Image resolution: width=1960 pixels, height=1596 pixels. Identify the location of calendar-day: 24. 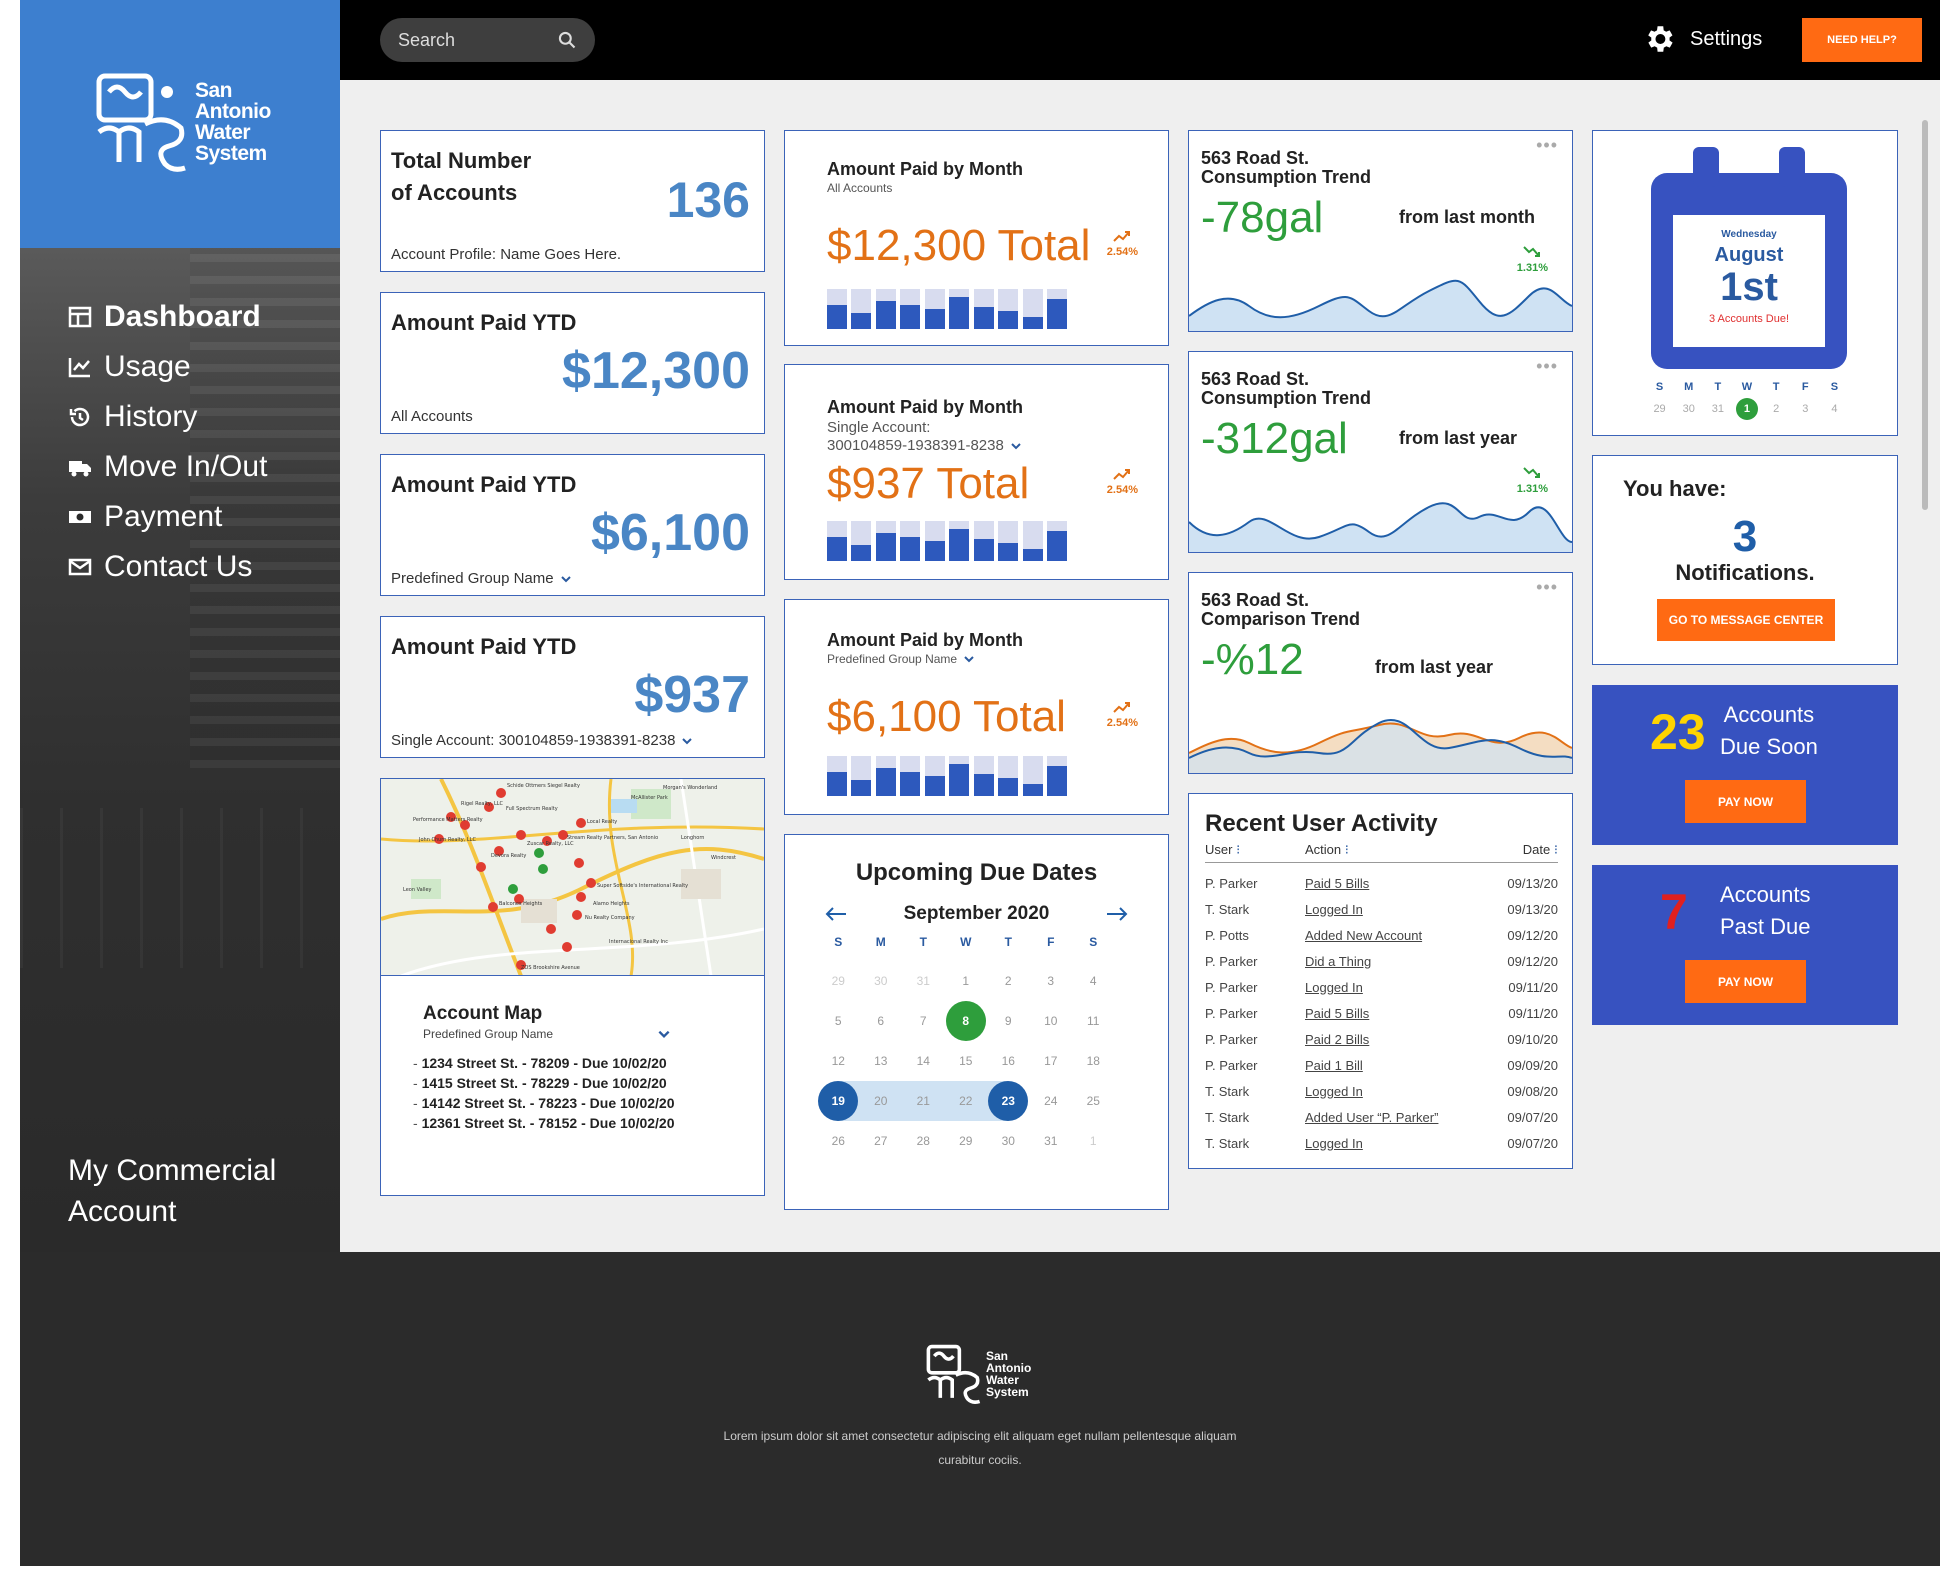
(1051, 1101).